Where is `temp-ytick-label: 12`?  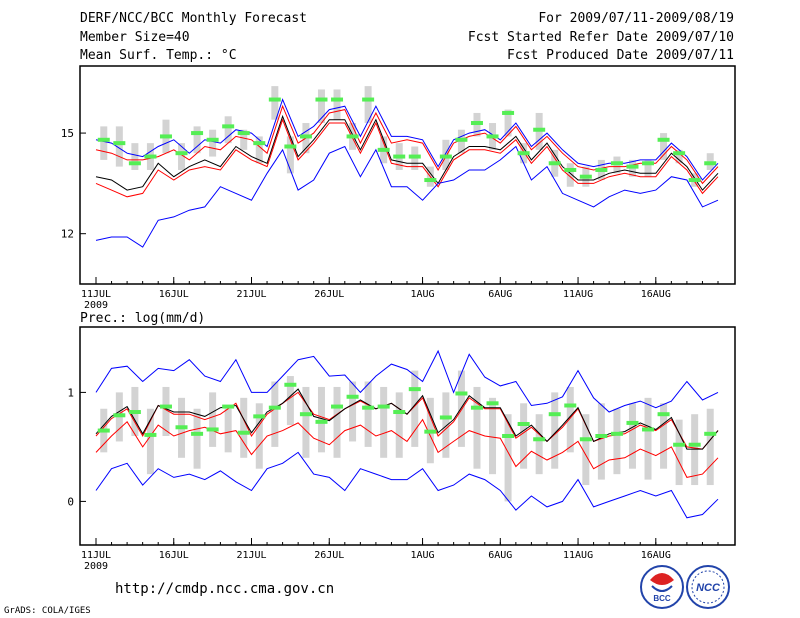
temp-ytick-label: 12 is located at coordinates (67, 234).